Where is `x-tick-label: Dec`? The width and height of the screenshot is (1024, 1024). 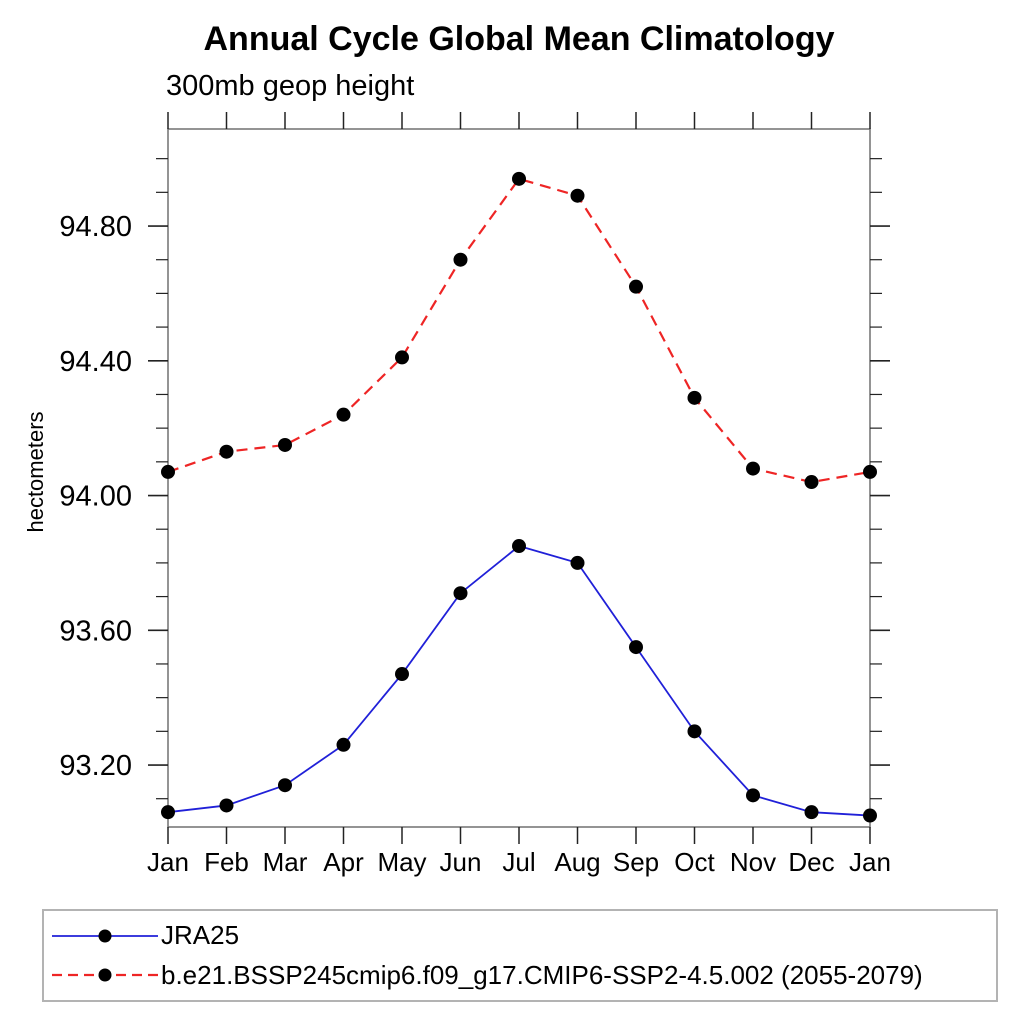 x-tick-label: Dec is located at coordinates (811, 862).